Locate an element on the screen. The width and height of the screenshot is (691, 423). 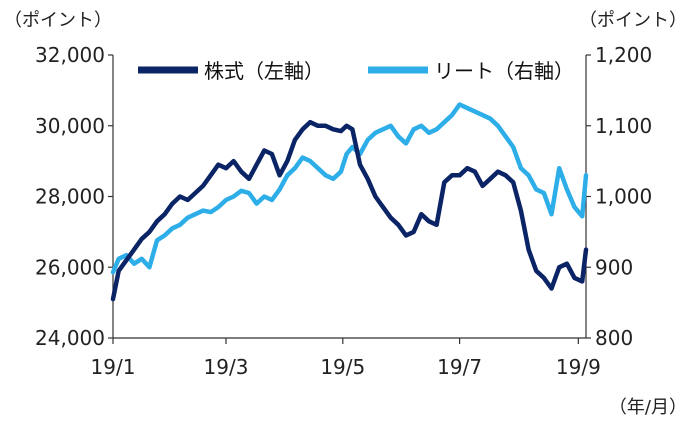
legend: 株式（左軸） リート（右軸） is located at coordinates (356, 71).